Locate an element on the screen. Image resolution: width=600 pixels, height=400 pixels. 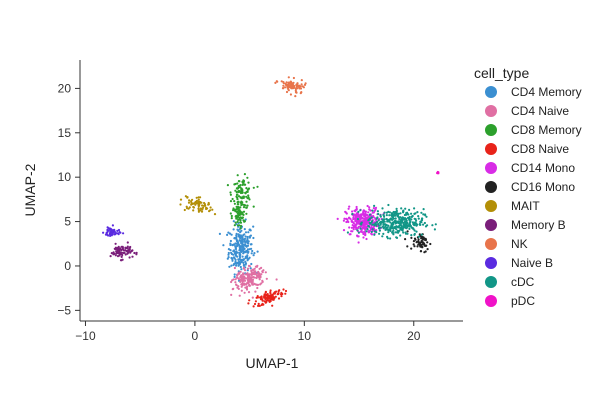
legend-item: cDC is located at coordinates (510, 282).